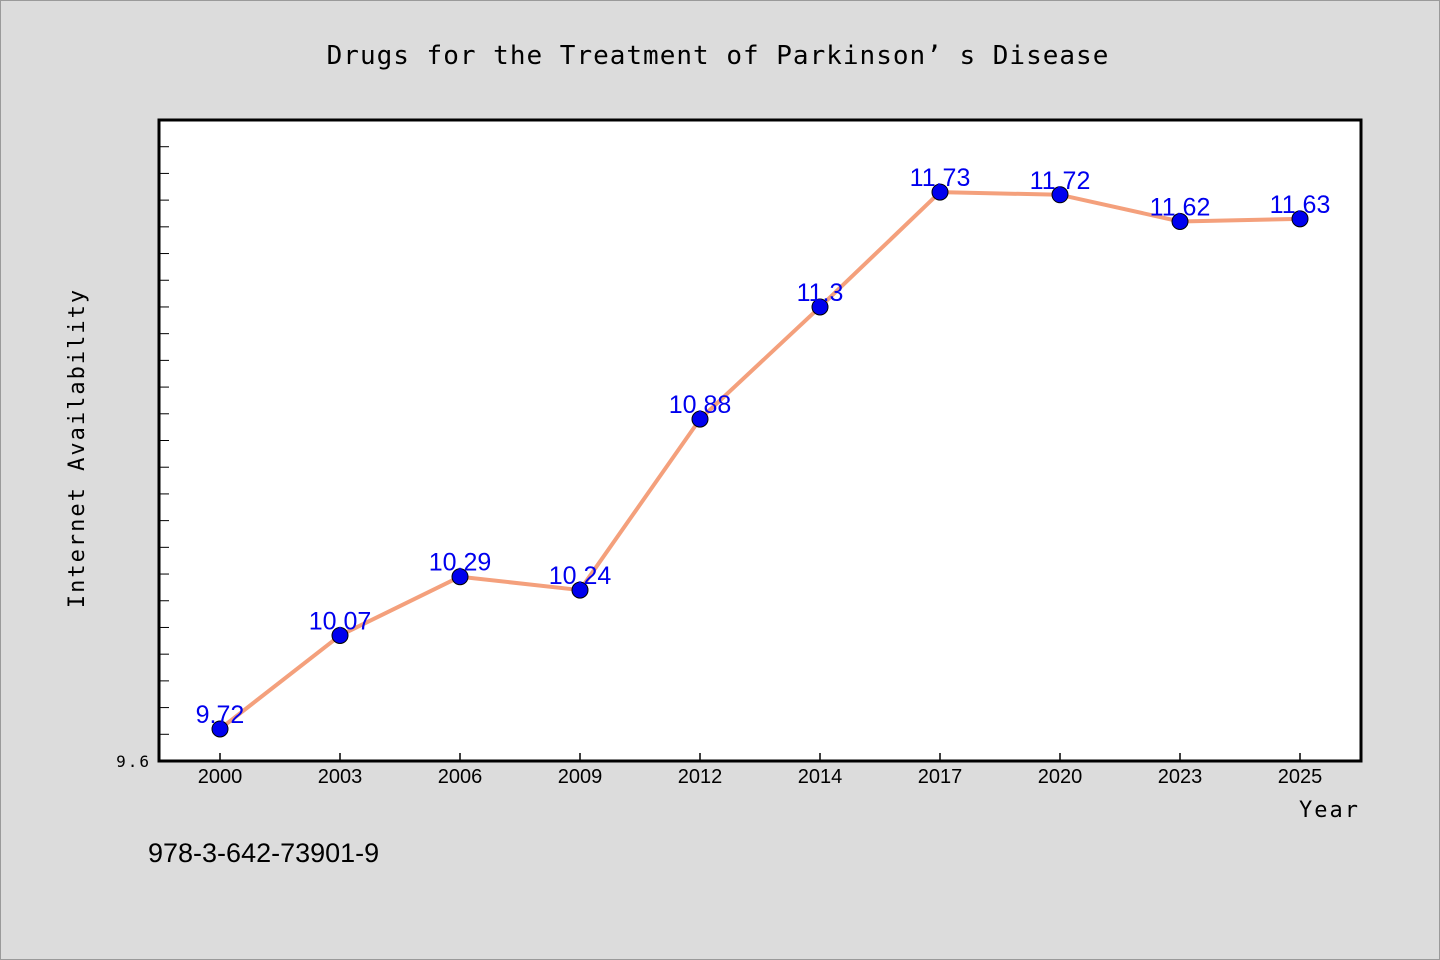 Image resolution: width=1440 pixels, height=960 pixels. I want to click on data-label: 11.73, so click(940, 178).